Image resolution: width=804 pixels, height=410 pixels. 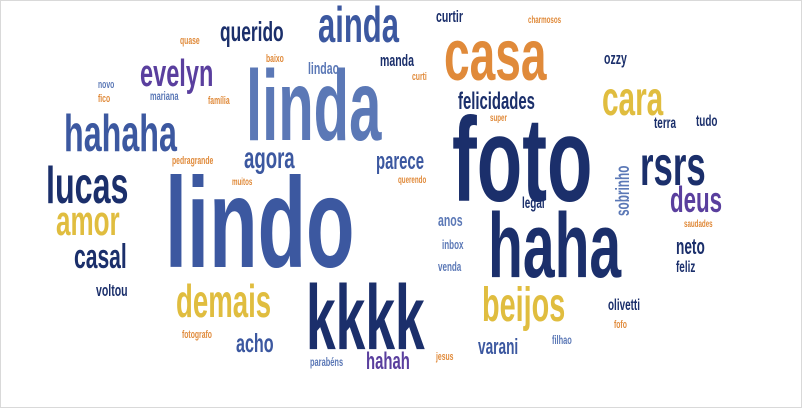 What do you see at coordinates (193, 161) in the screenshot?
I see `word-pedragrande: pedragrande` at bounding box center [193, 161].